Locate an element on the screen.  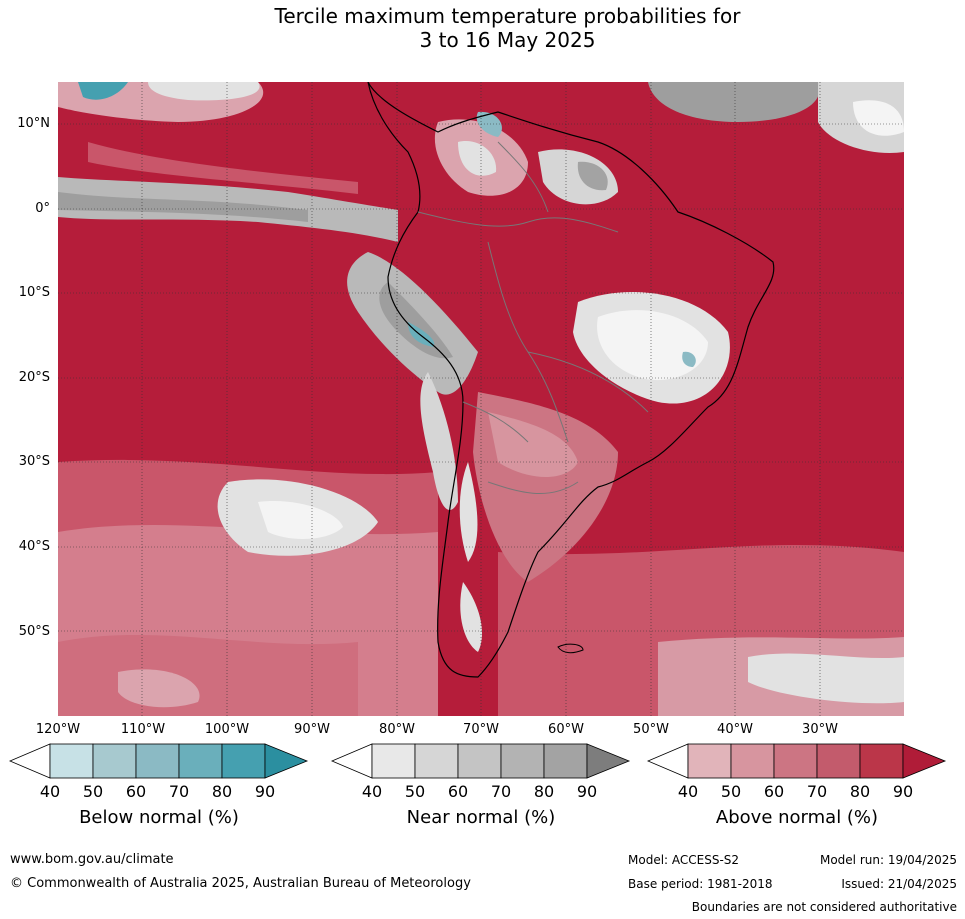
above-colorbar-tick-label: 70 is located at coordinates (817, 791).